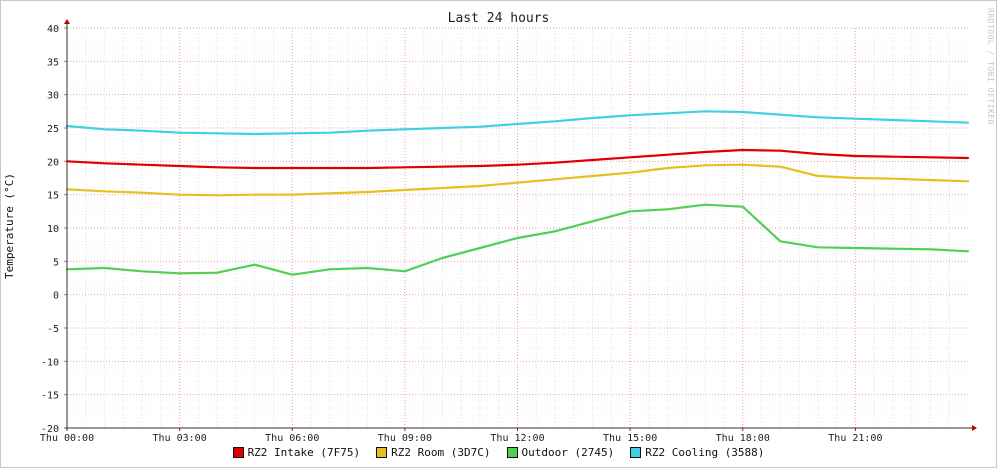  What do you see at coordinates (56, 262) in the screenshot?
I see `y-tick-label: 5` at bounding box center [56, 262].